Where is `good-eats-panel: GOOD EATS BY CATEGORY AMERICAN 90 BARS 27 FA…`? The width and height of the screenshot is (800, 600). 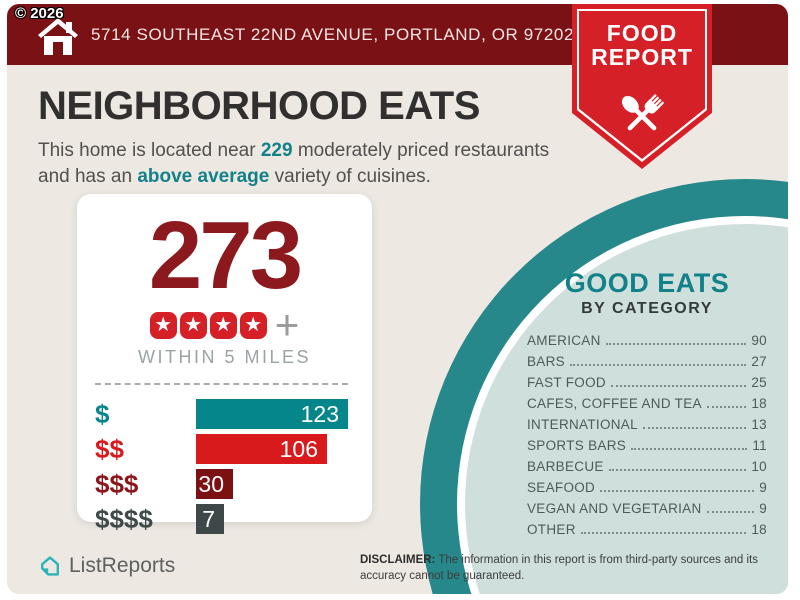 good-eats-panel: GOOD EATS BY CATEGORY AMERICAN 90 BARS 27 FA… is located at coordinates (647, 405).